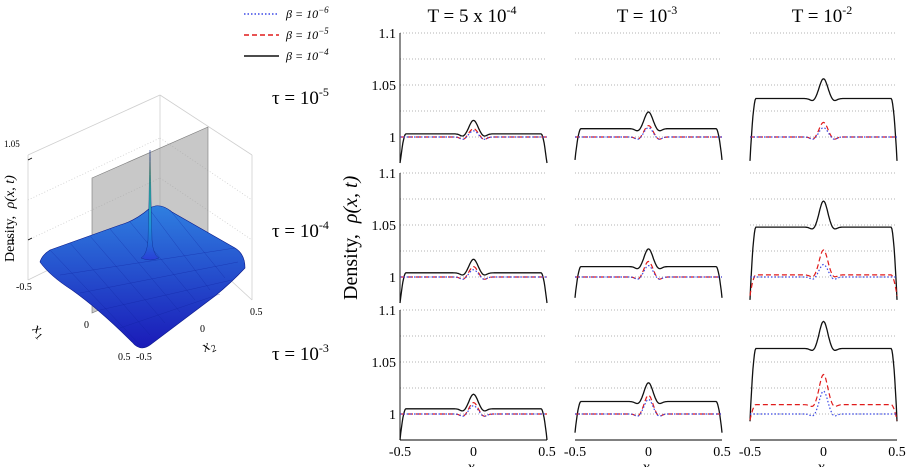 The image size is (909, 467). I want to click on panel-r3-c2: -0.5 0 0.5 x2, so click(647, 388).